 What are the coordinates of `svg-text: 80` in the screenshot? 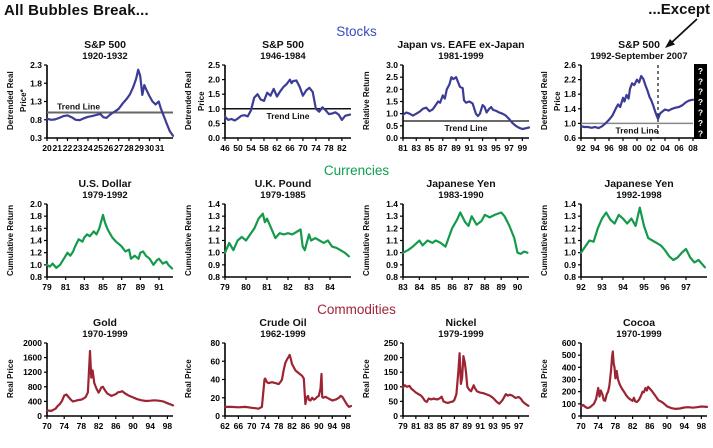 It's located at (216, 344).